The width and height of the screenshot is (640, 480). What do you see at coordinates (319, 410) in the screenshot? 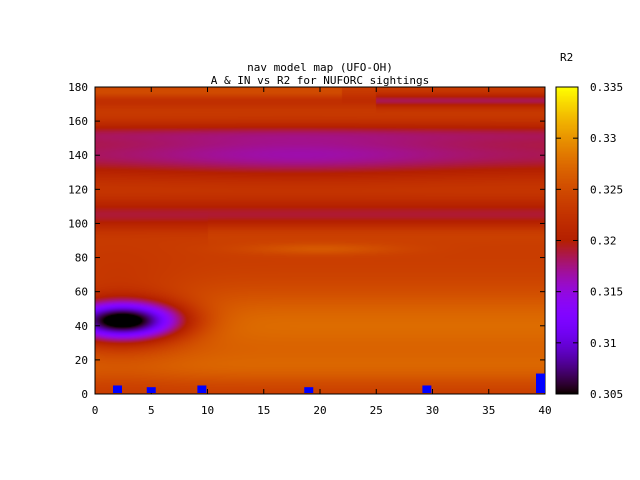
I see `x-tick-label: 20` at bounding box center [319, 410].